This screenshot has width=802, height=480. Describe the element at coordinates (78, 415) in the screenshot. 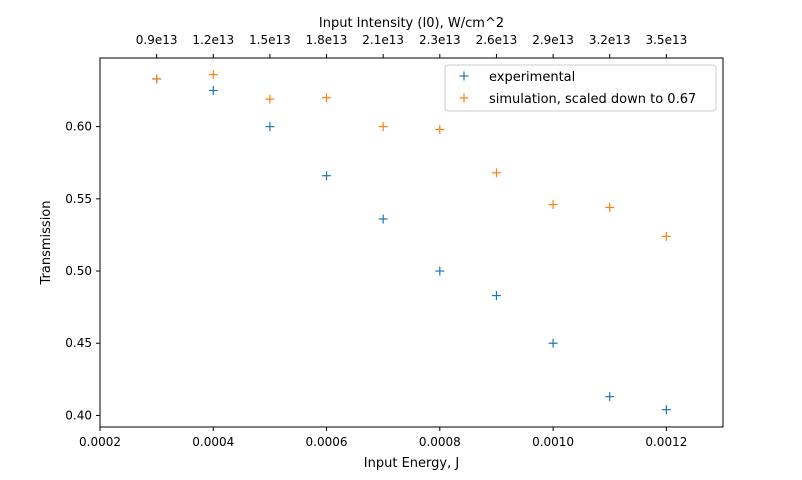

I see `y-tick-label: 0.40` at that location.